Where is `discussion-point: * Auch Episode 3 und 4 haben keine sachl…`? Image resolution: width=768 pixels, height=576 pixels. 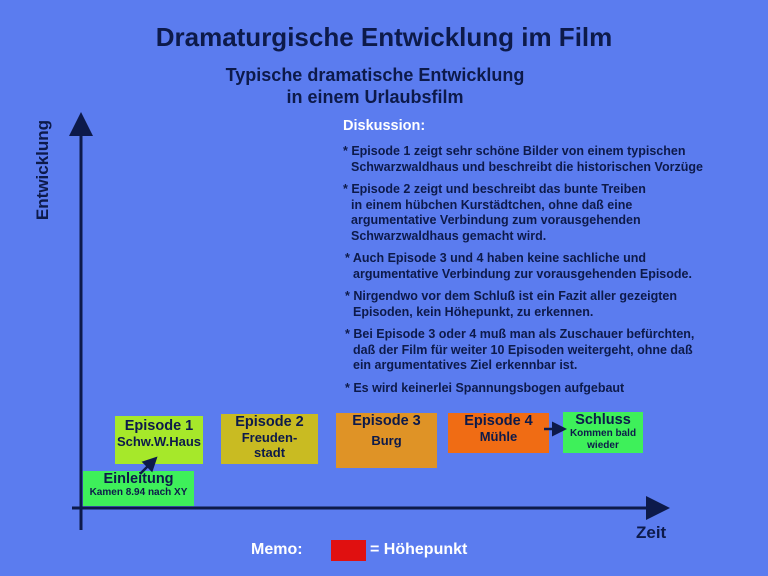
discussion-point: * Auch Episode 3 und 4 haben keine sachl… is located at coordinates (523, 266).